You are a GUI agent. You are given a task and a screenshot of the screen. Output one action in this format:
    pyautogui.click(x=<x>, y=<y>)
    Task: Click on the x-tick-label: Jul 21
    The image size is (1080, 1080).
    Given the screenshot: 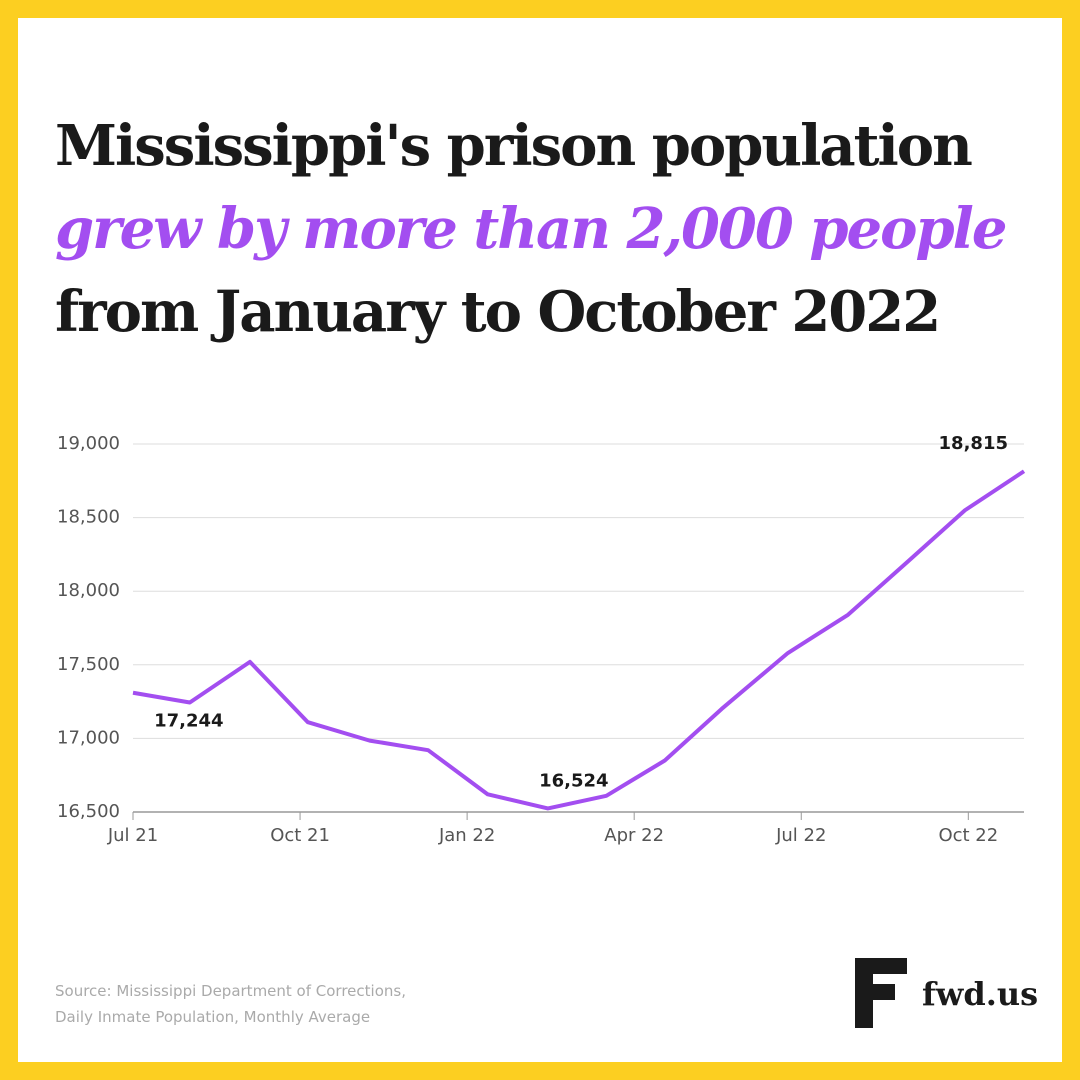 What is the action you would take?
    pyautogui.click(x=132, y=835)
    